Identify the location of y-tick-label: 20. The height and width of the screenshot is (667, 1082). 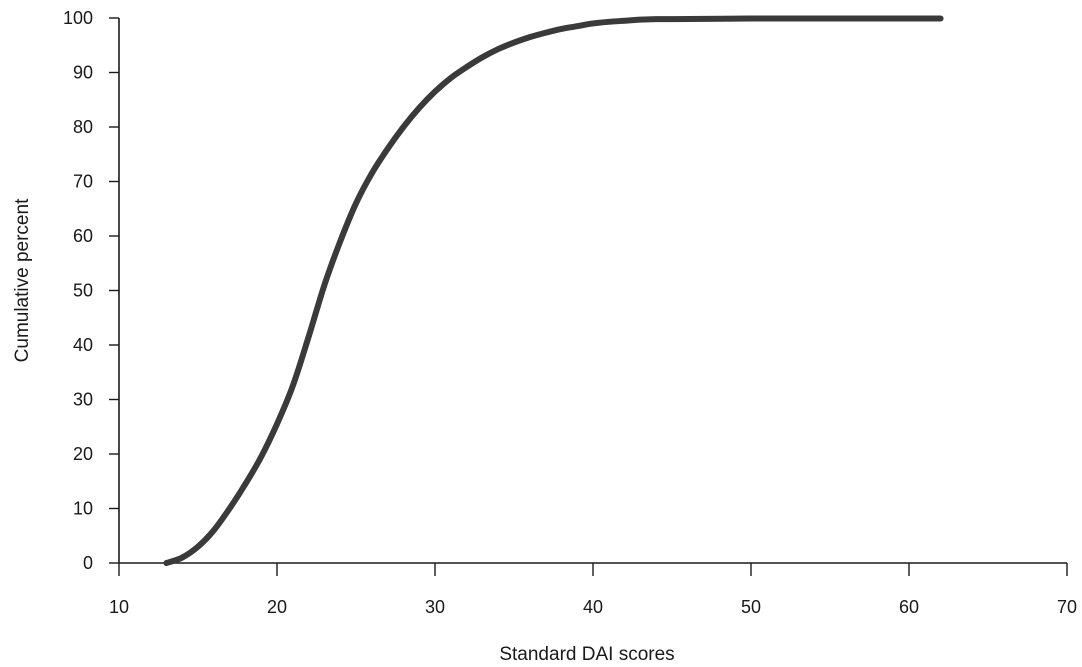
(83, 454).